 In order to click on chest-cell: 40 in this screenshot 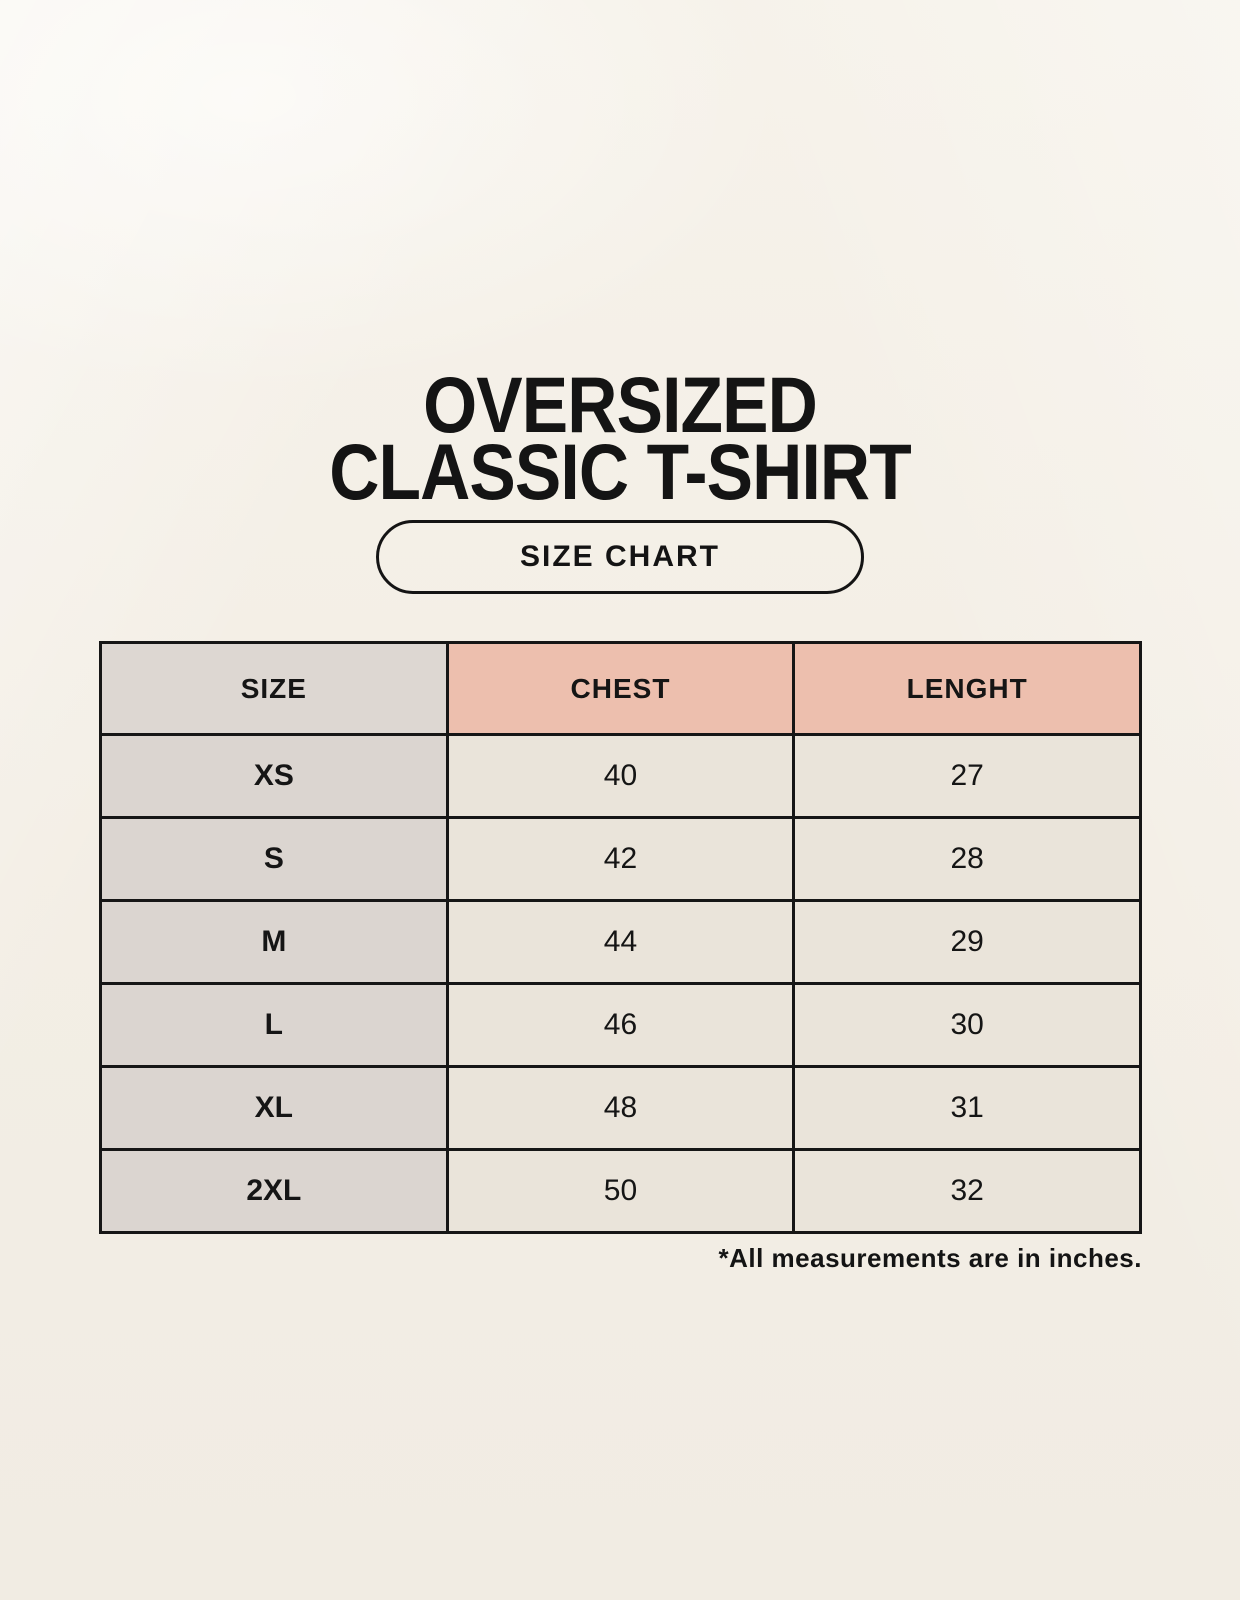, I will do `click(620, 776)`.